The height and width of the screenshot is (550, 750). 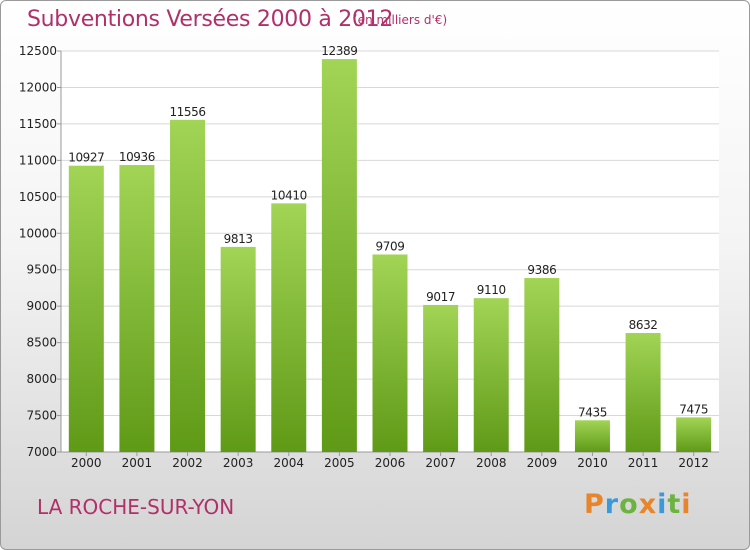 I want to click on data-label: 7435, so click(x=592, y=412).